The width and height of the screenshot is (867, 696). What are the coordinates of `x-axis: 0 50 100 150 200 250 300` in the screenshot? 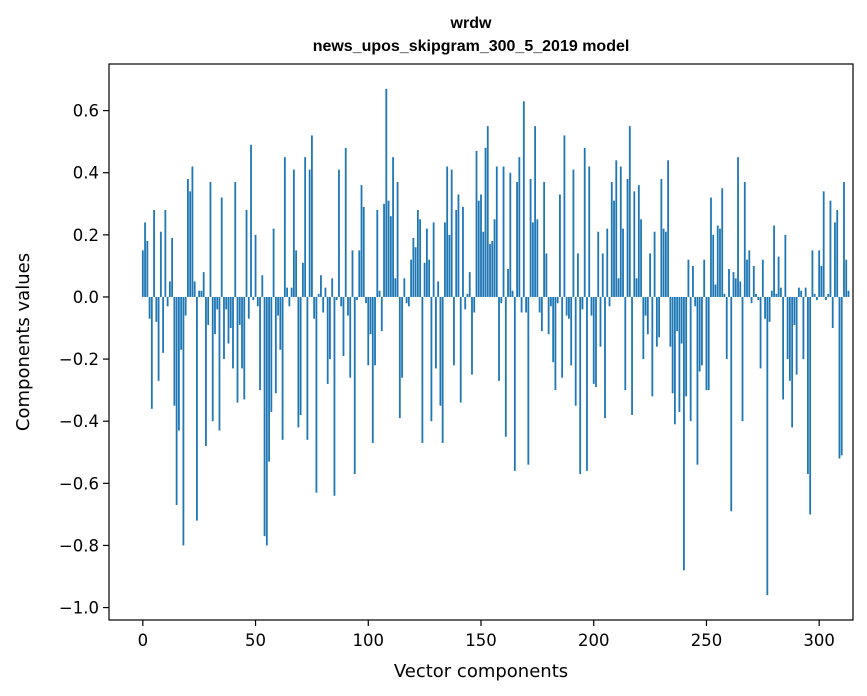 It's located at (486, 635).